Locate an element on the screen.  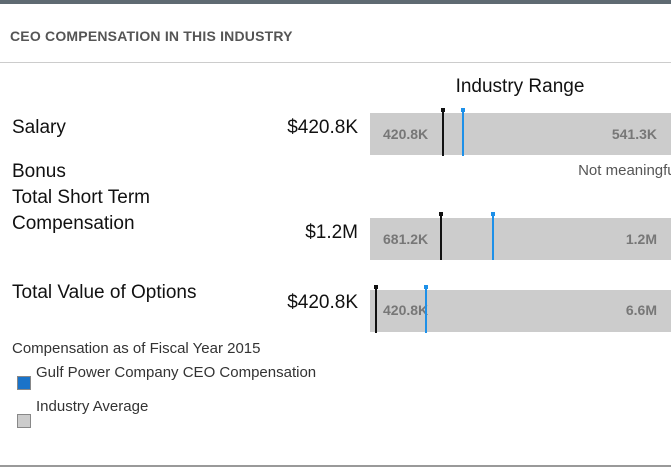
range-high: 1.2M is located at coordinates (641, 239).